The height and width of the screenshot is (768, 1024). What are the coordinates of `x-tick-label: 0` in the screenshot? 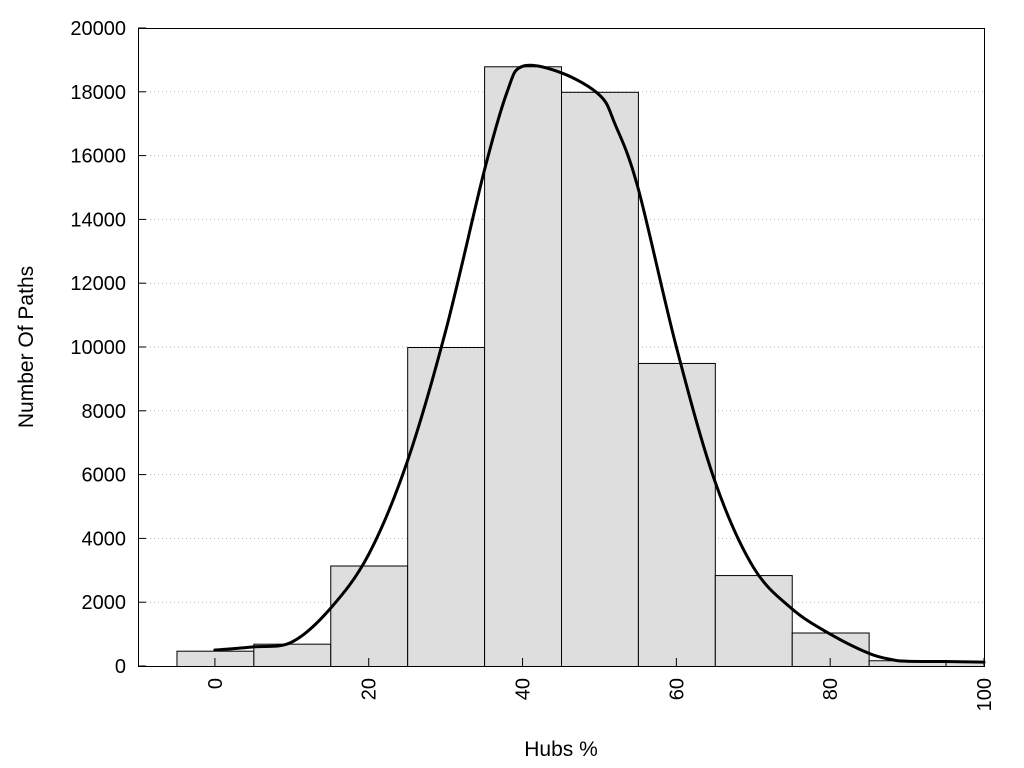 It's located at (216, 683).